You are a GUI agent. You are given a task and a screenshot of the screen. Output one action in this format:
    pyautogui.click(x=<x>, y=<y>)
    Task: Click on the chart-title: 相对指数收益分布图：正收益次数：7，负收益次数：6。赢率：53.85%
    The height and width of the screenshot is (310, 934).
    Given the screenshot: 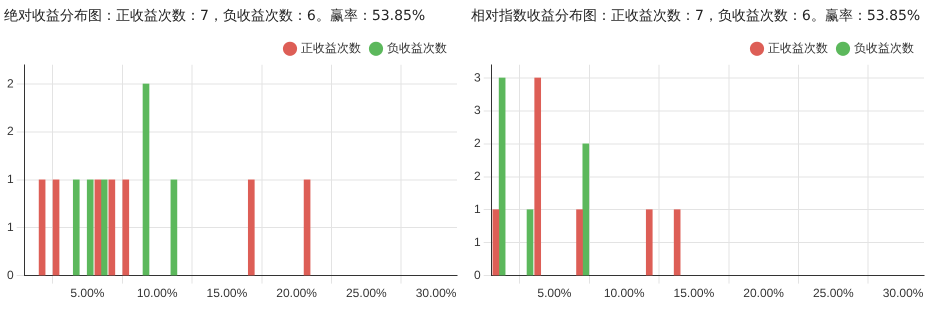 What is the action you would take?
    pyautogui.click(x=695, y=16)
    